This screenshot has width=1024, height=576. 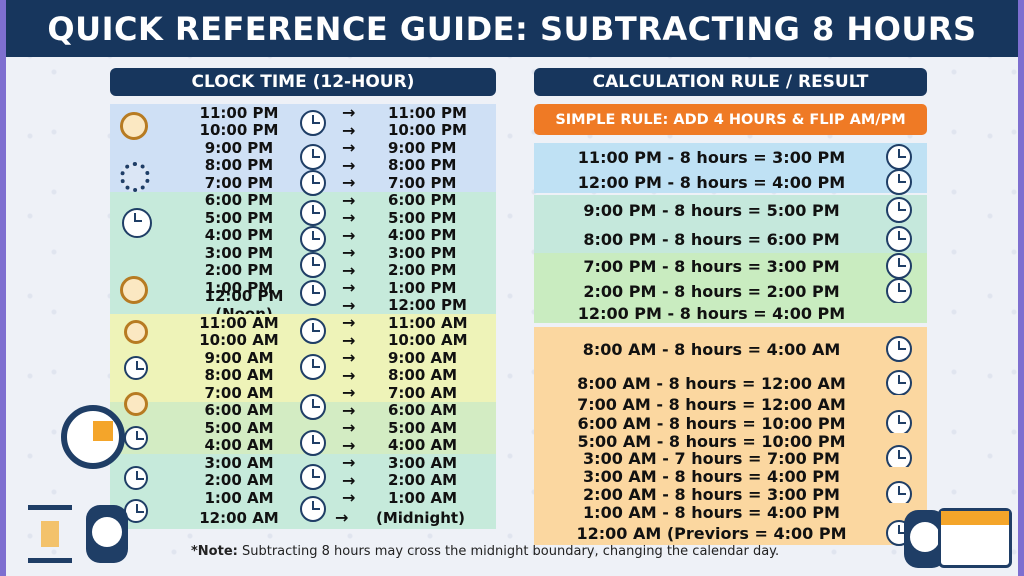 I want to click on list-item: 5:00 AM - 8 hours = 10:00 PM, so click(x=730, y=441).